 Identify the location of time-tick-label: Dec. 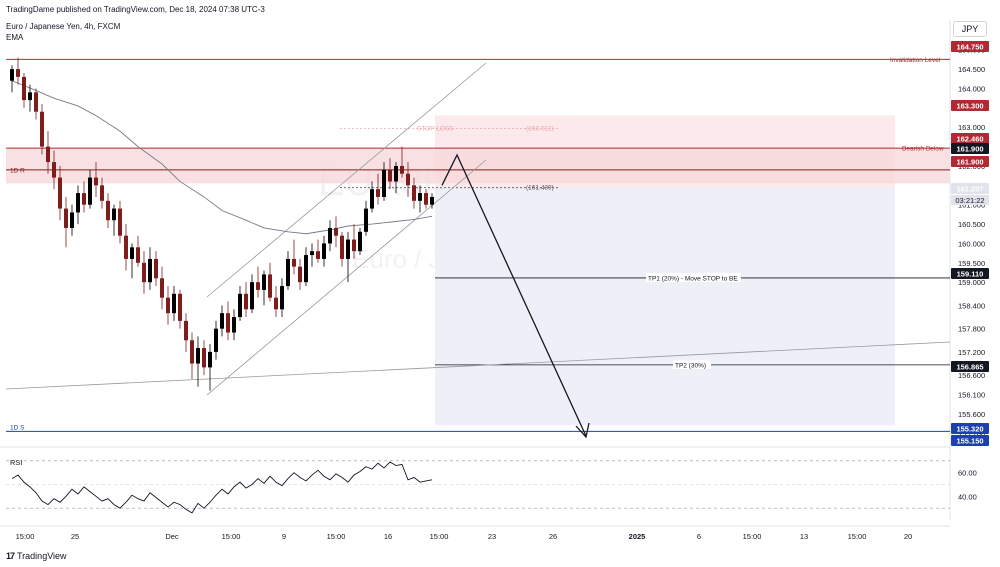
(172, 536).